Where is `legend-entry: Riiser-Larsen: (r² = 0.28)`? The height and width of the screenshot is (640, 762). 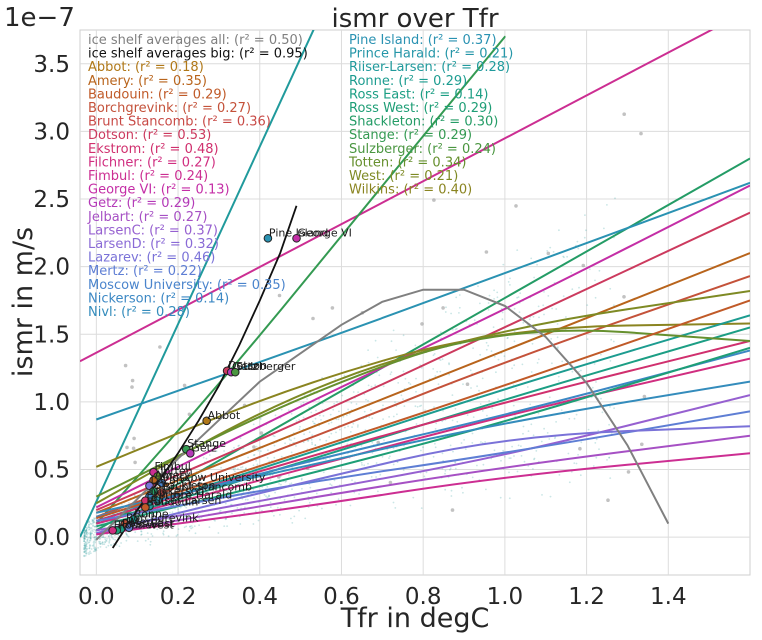
legend-entry: Riiser-Larsen: (r² = 0.28) is located at coordinates (429, 67).